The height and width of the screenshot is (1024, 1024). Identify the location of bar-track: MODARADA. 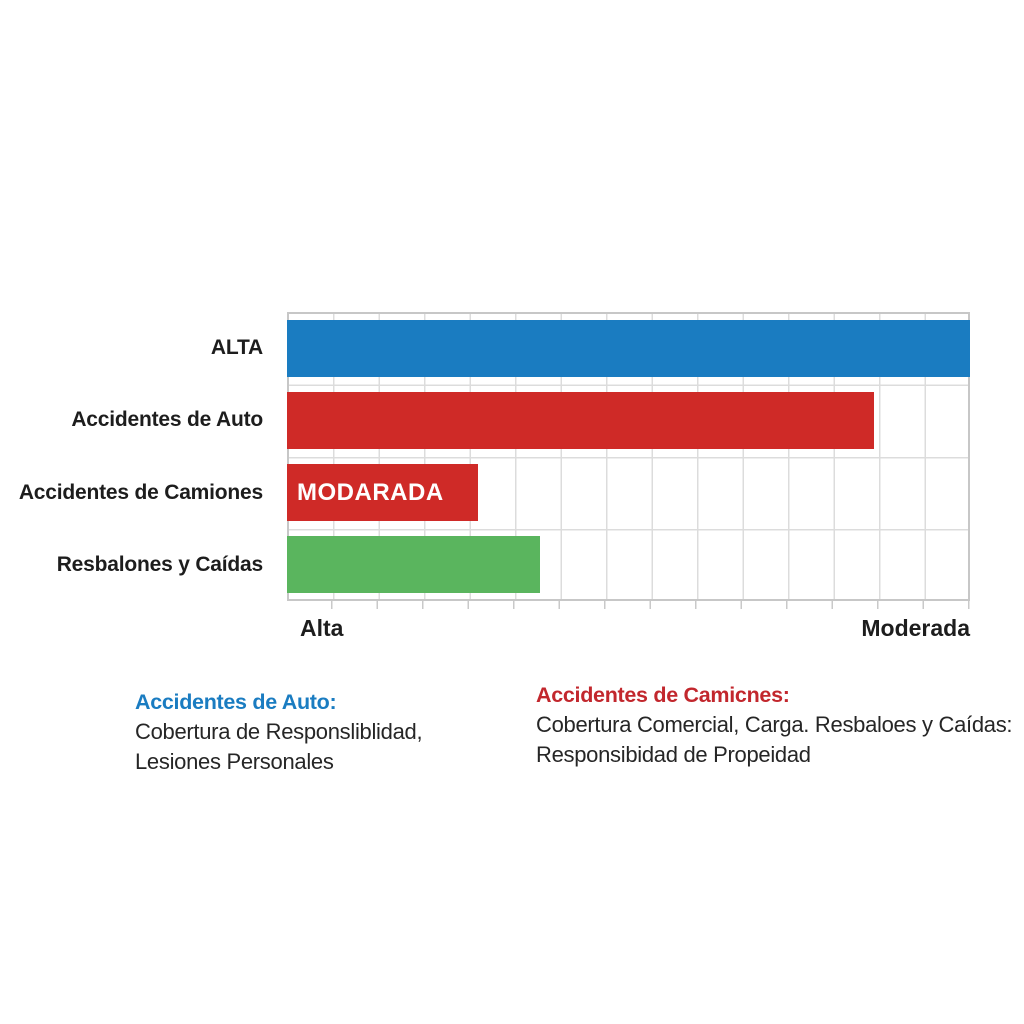
(628, 493).